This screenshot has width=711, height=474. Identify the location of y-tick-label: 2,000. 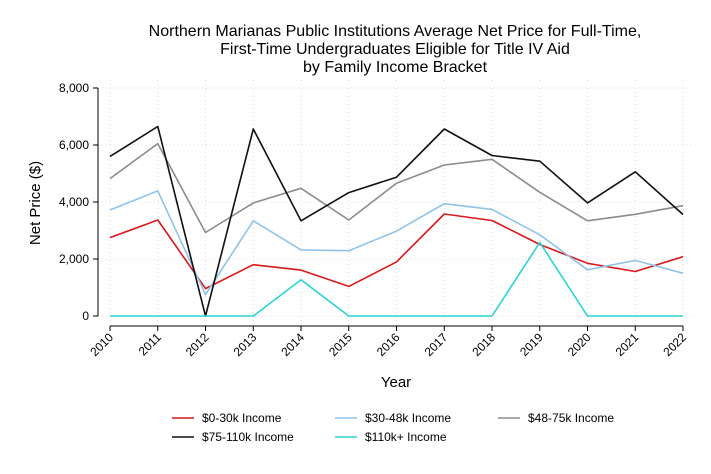
(74, 259).